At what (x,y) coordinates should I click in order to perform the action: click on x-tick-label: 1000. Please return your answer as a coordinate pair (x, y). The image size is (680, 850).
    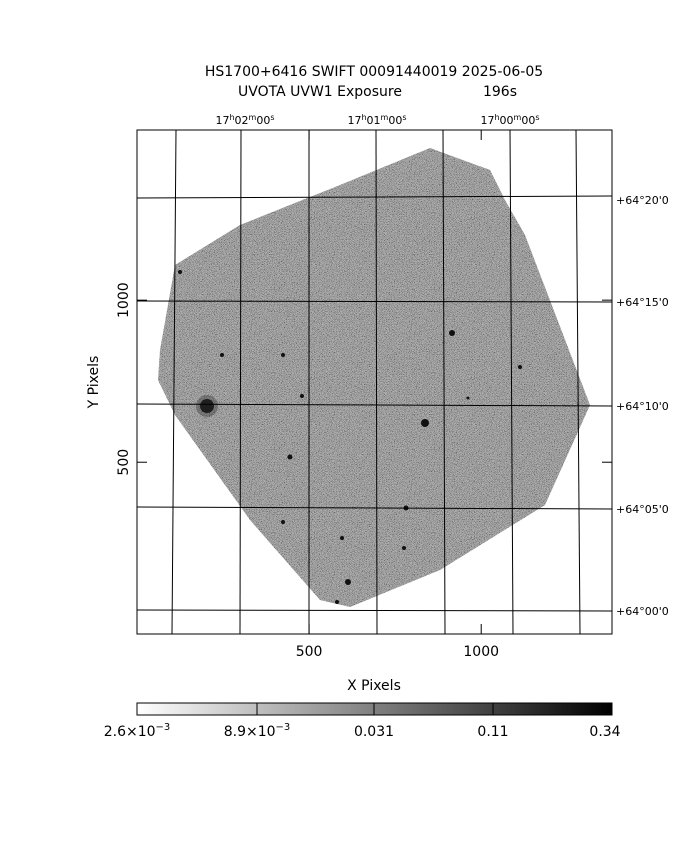
    Looking at the image, I should click on (481, 652).